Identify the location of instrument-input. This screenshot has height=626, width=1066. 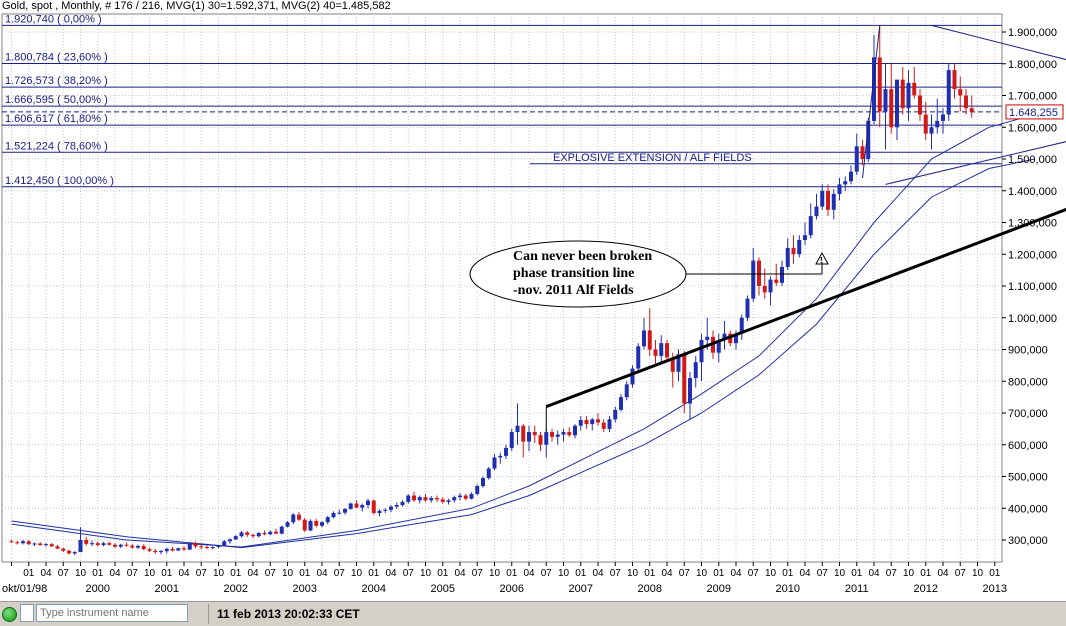
(112, 613).